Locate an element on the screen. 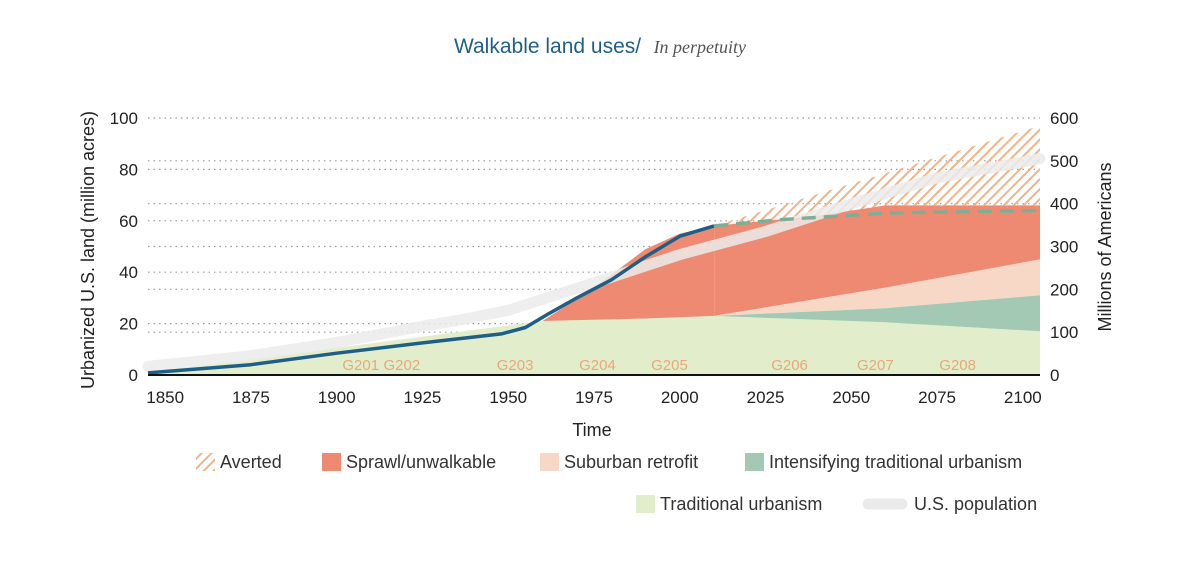 The image size is (1200, 586). line-urbanized-land-projected is located at coordinates (877, 218).